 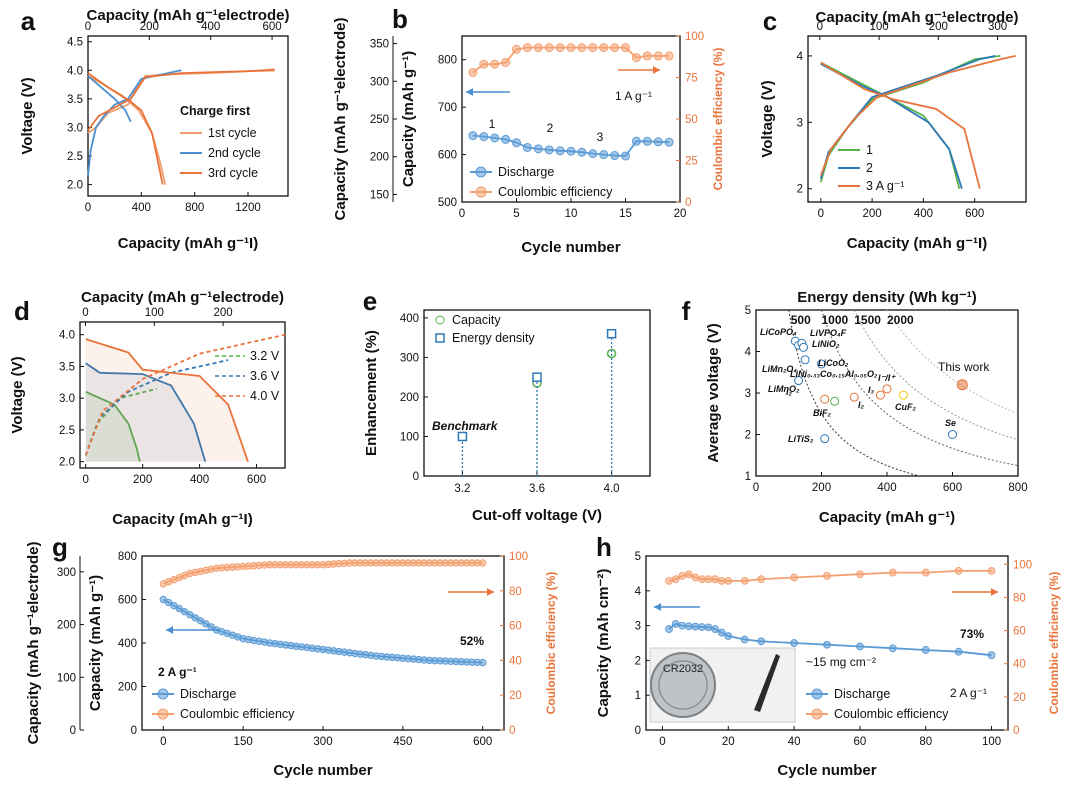 What do you see at coordinates (854, 393) in the screenshot?
I see `iso-energy-curve` at bounding box center [854, 393].